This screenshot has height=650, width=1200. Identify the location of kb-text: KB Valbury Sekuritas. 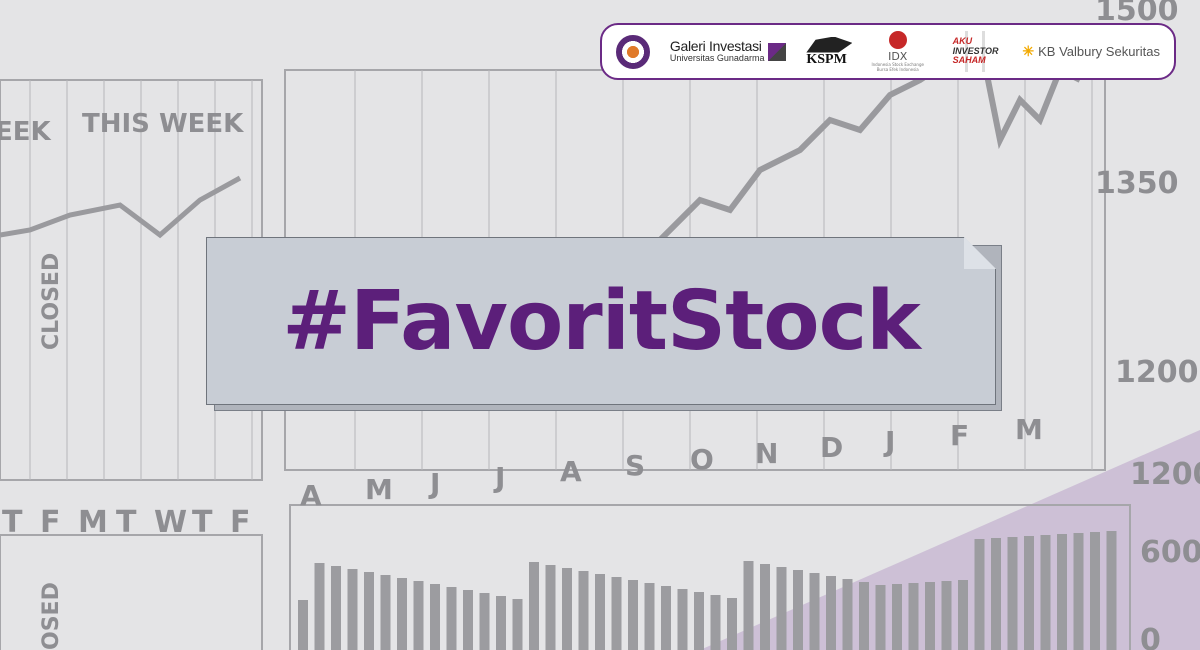
(1099, 51).